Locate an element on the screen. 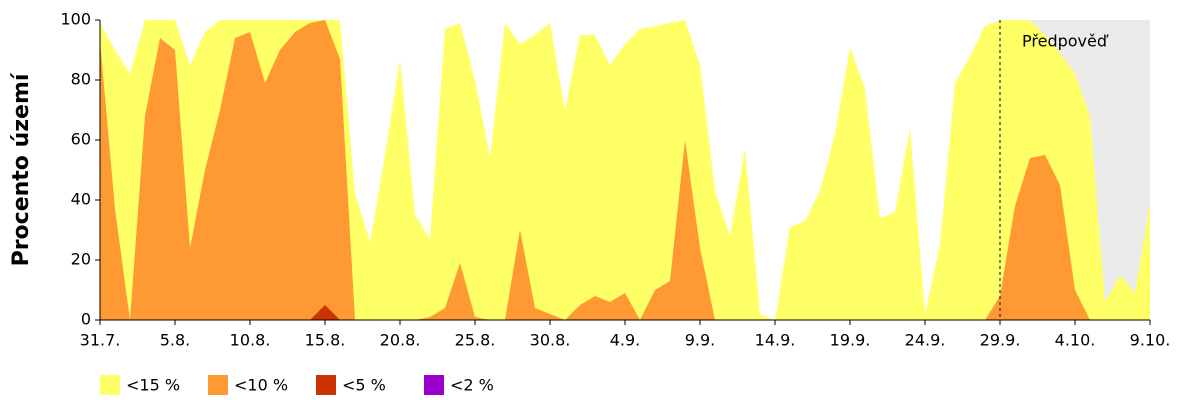  y-axis-label: Procento území is located at coordinates (21, 169).